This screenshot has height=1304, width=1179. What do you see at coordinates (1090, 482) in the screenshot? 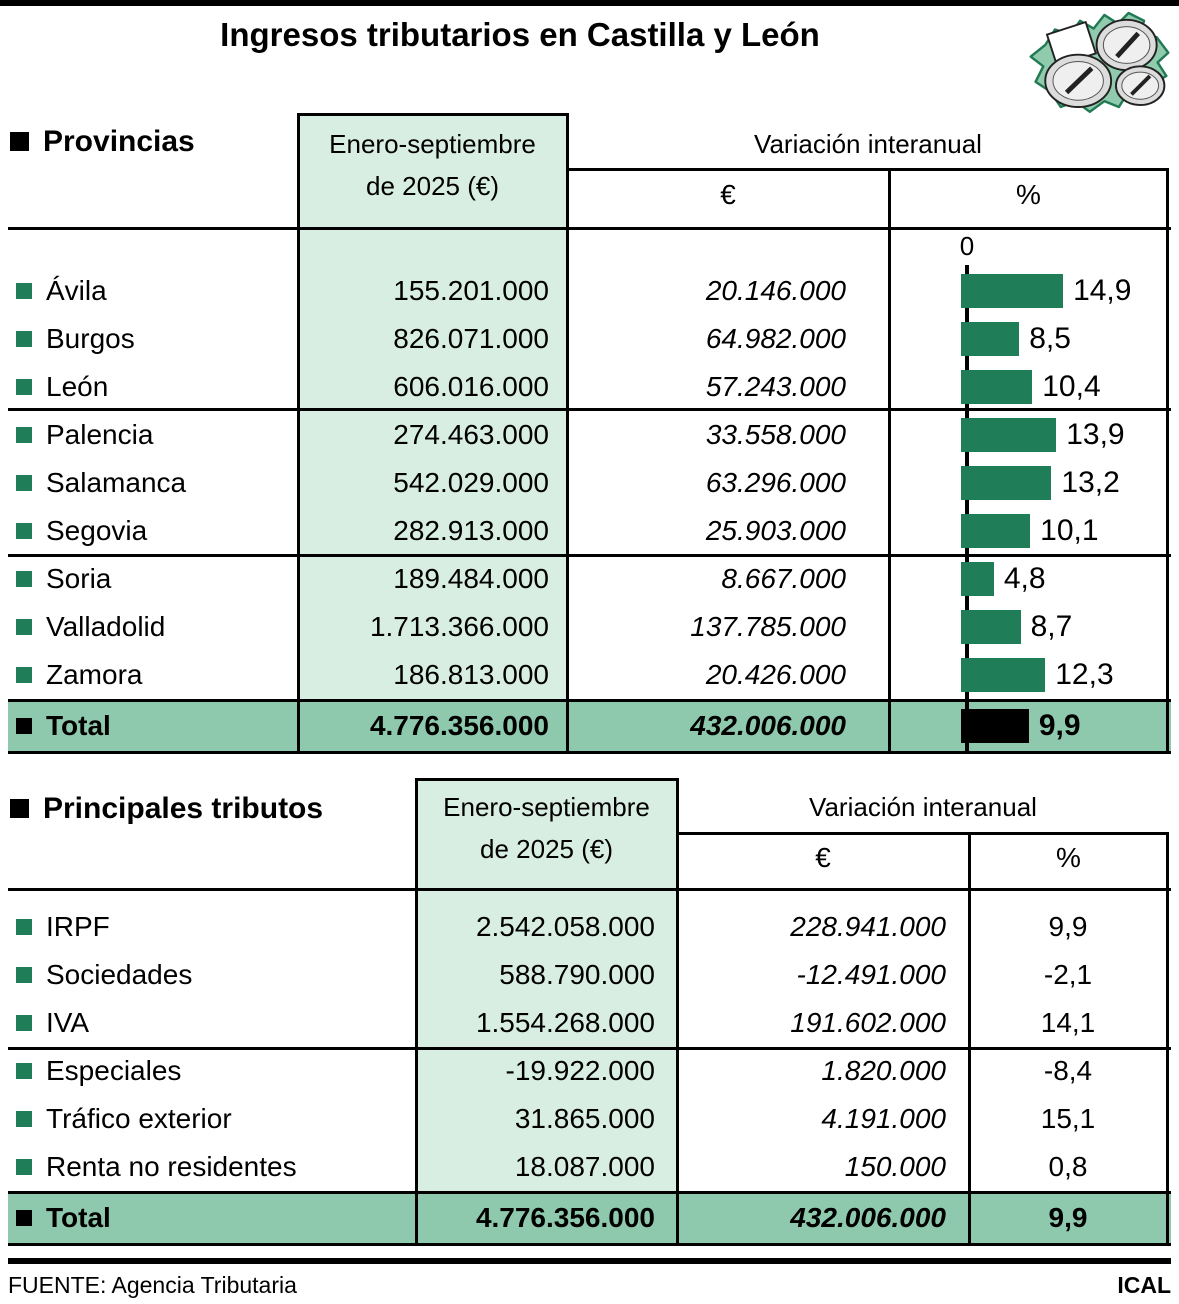
I see `pct-value: 13,2` at bounding box center [1090, 482].